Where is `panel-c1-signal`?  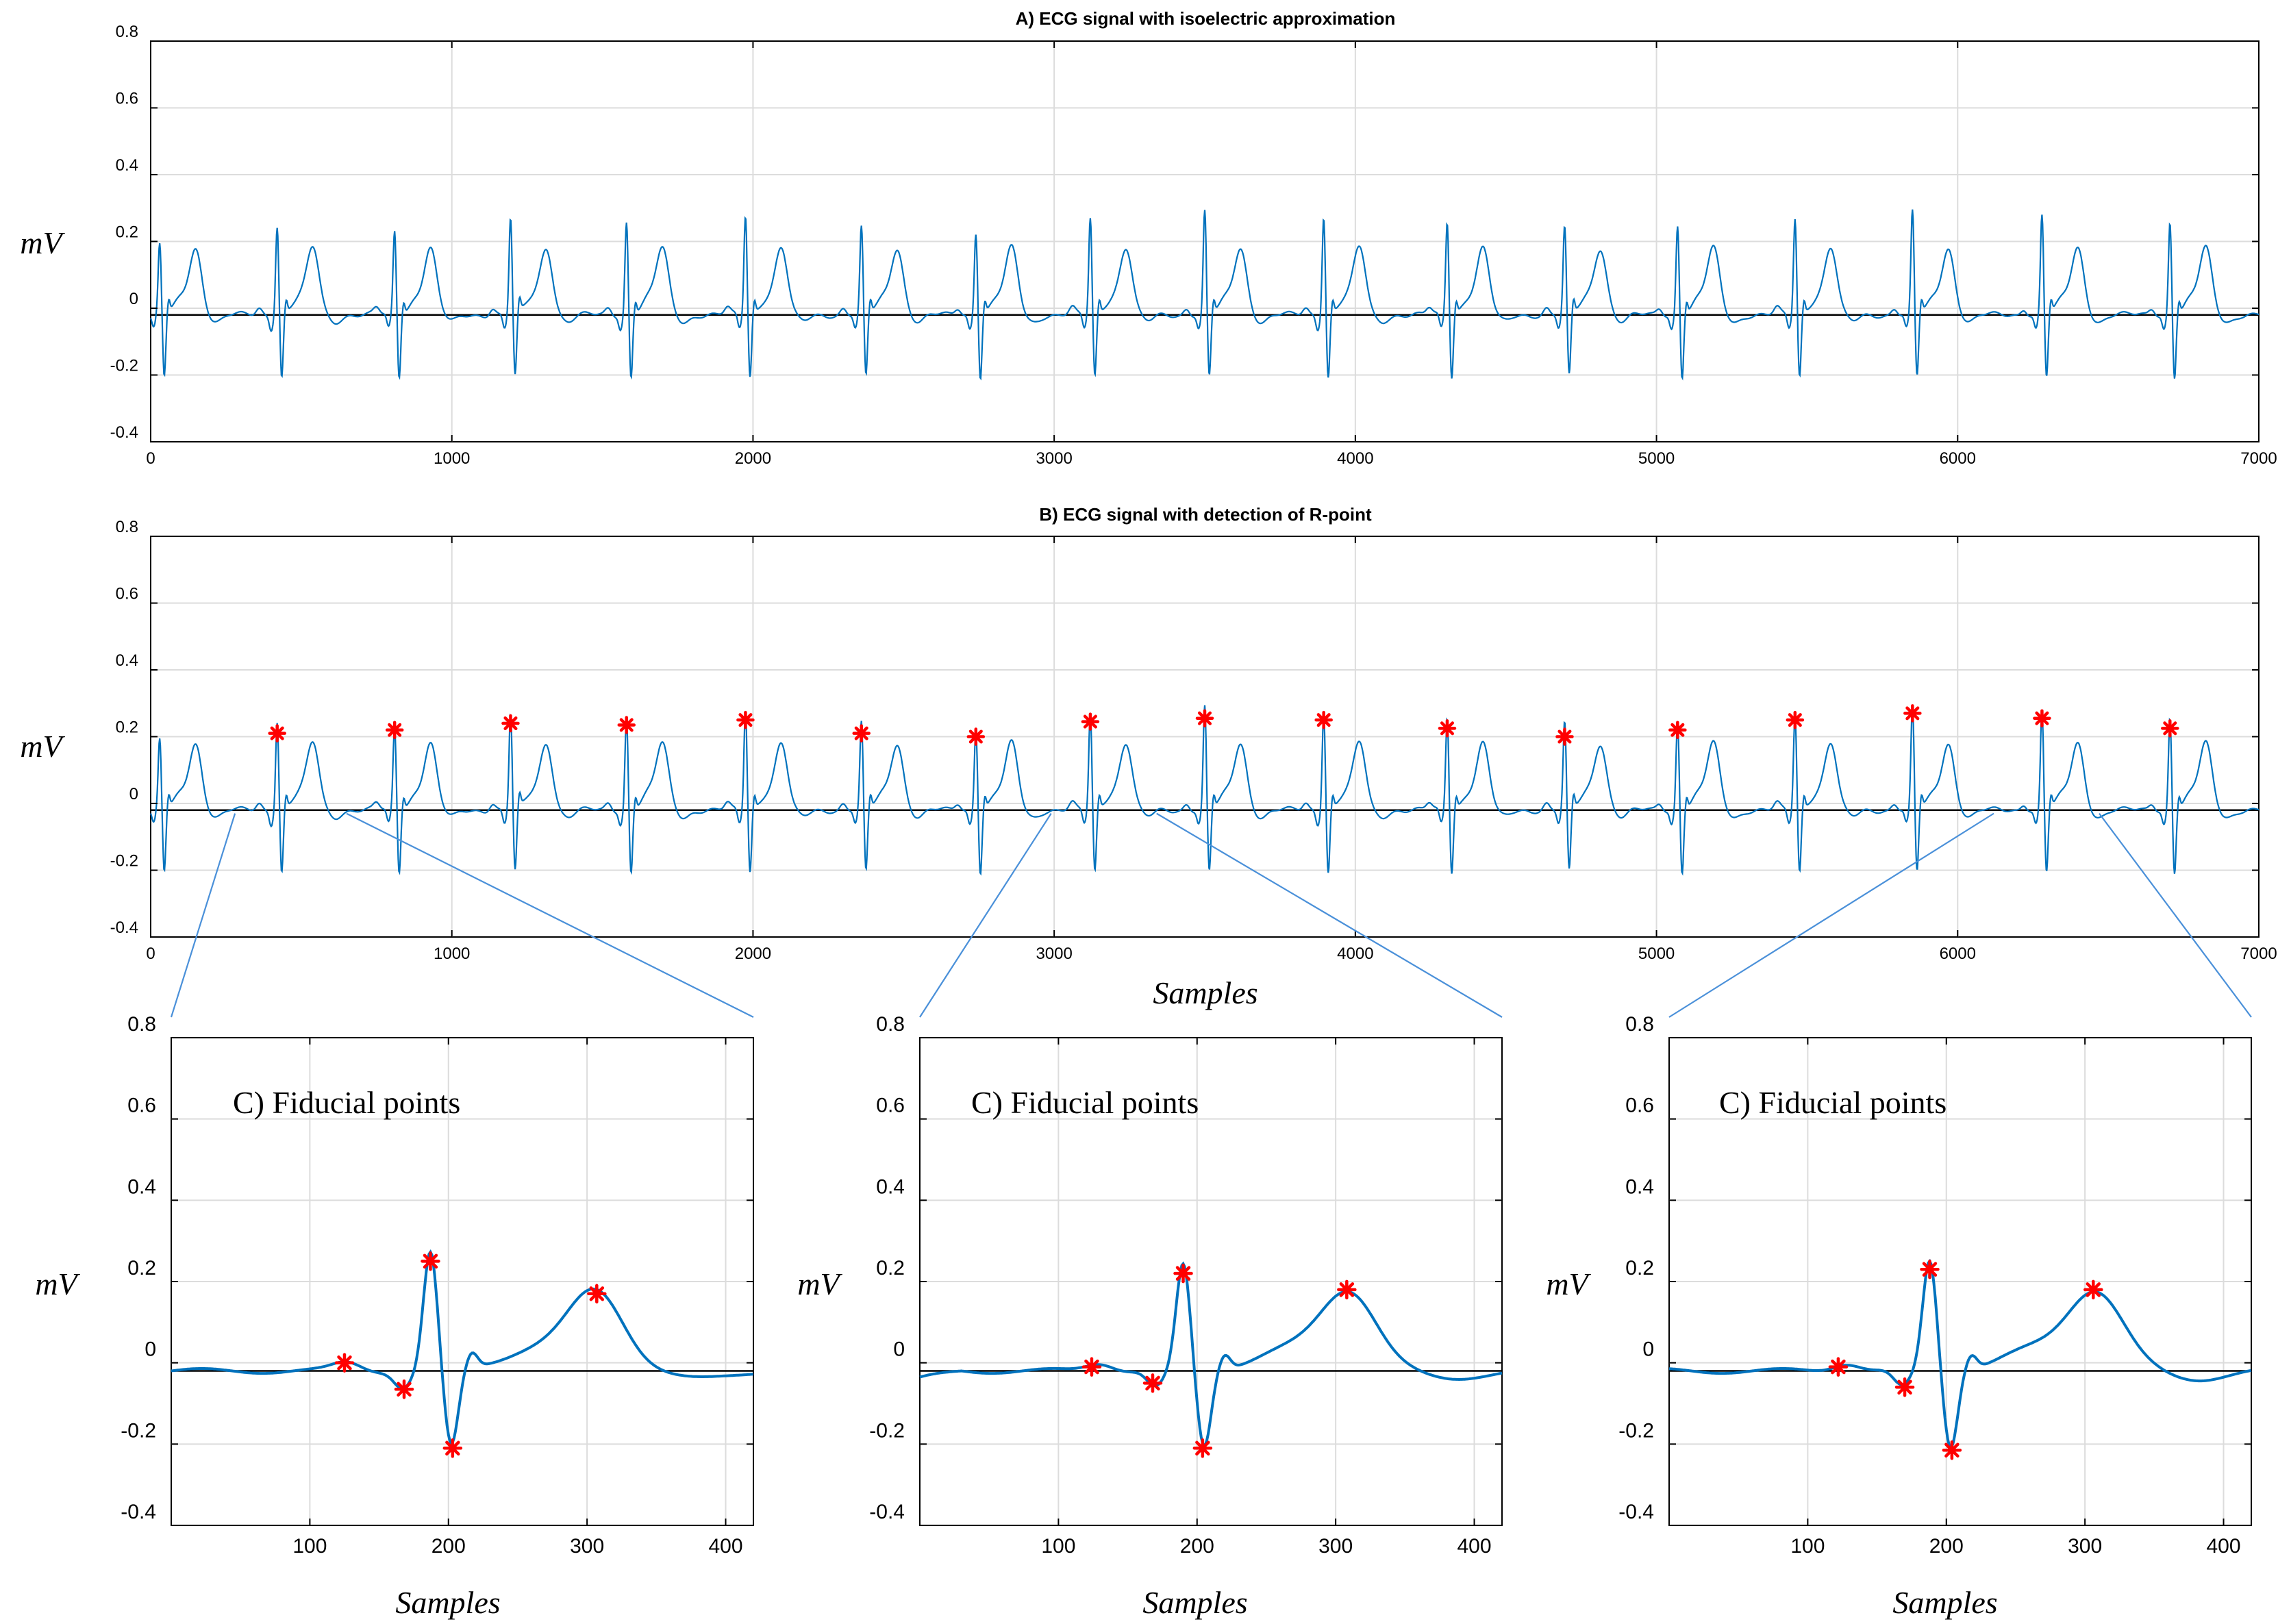
panel-c1-signal is located at coordinates (462, 1347).